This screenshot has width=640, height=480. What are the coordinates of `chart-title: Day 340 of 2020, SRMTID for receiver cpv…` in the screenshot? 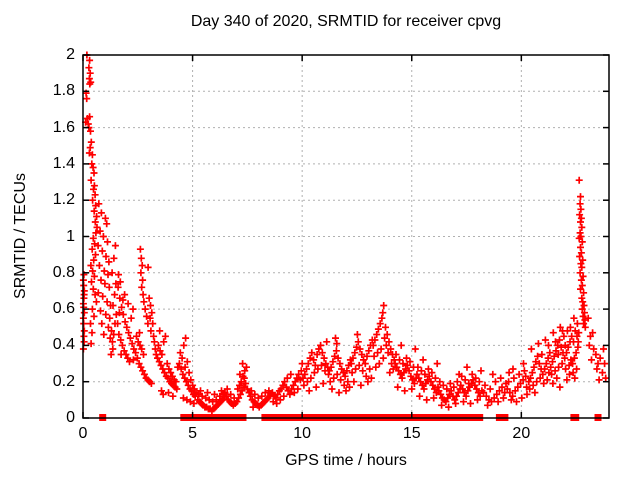 It's located at (346, 21).